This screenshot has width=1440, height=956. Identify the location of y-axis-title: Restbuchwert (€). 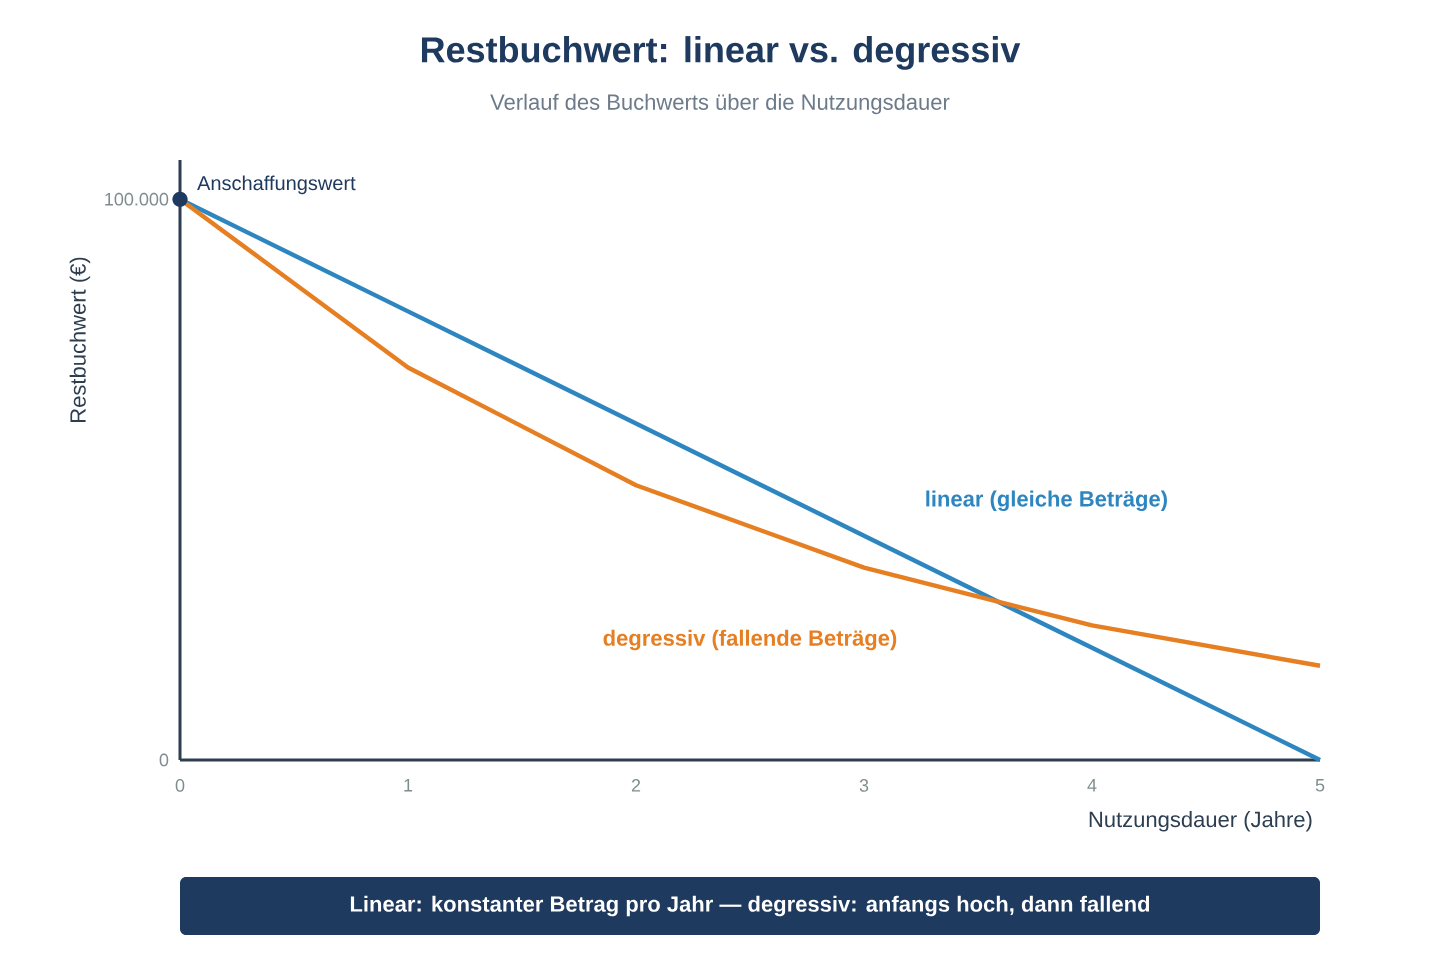
(80, 339).